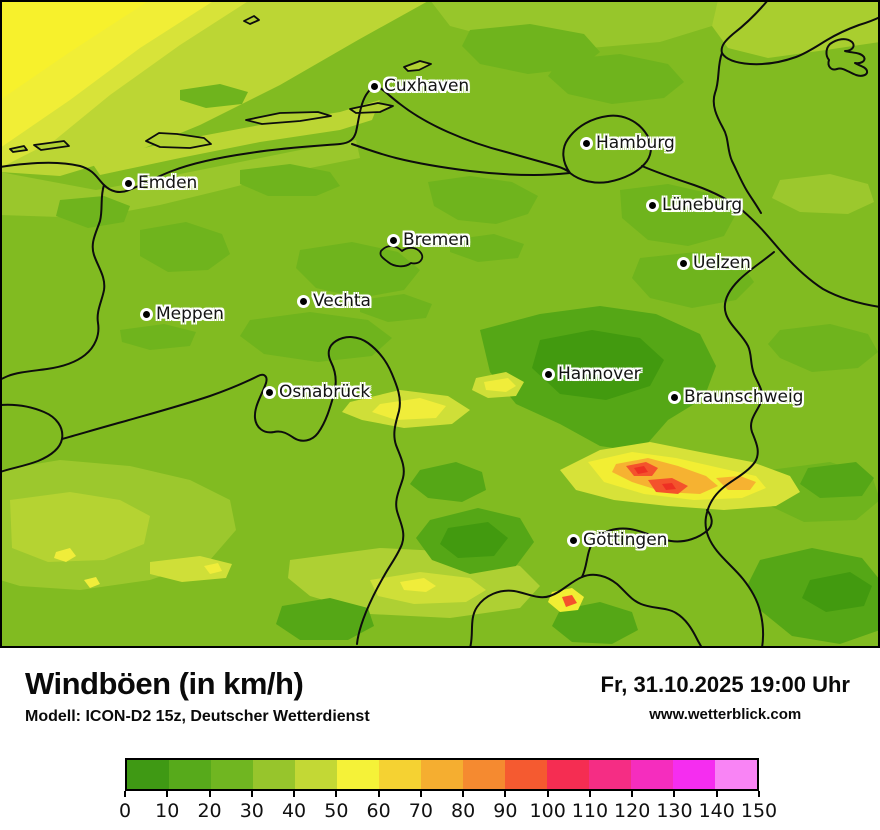  I want to click on baltic-peninsulas, so click(847, 57).